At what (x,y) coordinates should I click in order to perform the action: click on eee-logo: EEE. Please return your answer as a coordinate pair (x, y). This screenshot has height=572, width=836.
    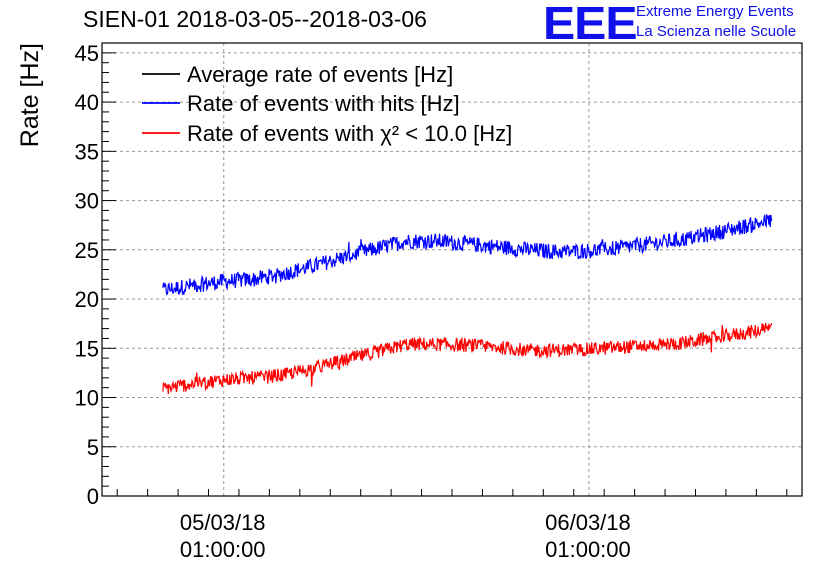
    Looking at the image, I should click on (590, 24).